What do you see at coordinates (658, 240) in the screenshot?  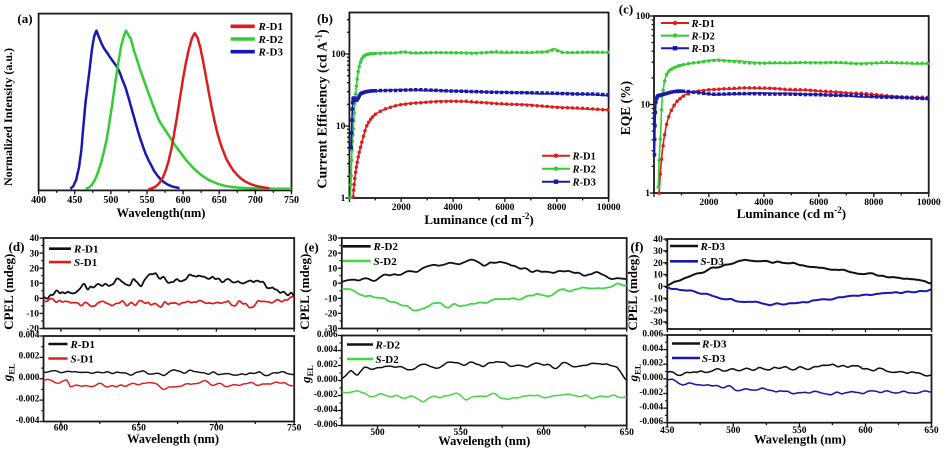 I see `svg-text: 40` at bounding box center [658, 240].